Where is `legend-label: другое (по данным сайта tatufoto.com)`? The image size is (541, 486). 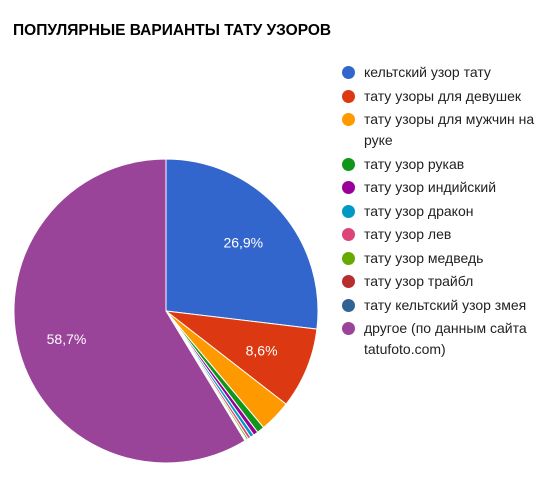
legend-label: другое (по данным сайта tatufoto.com) is located at coordinates (445, 338).